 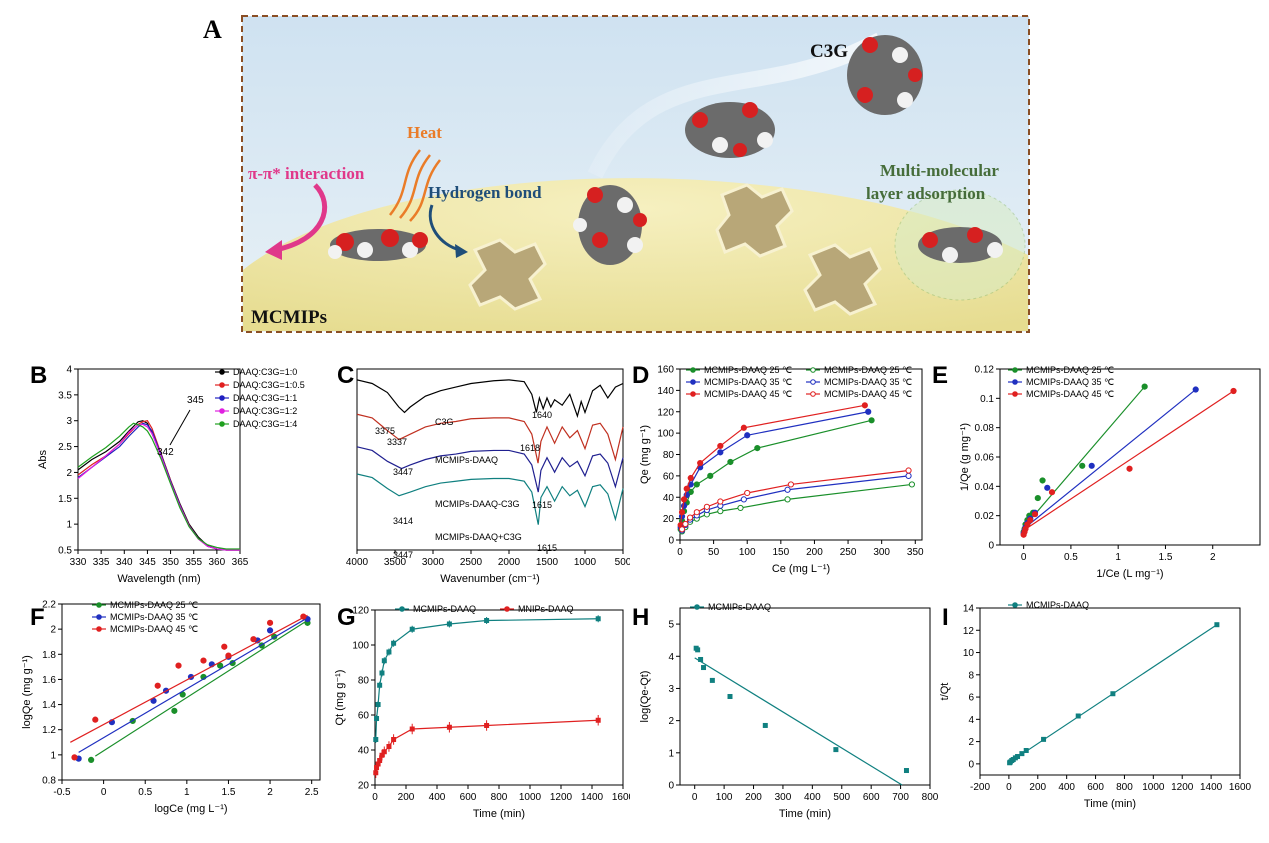 I want to click on x-tick-label: 200, so click(x=406, y=797).